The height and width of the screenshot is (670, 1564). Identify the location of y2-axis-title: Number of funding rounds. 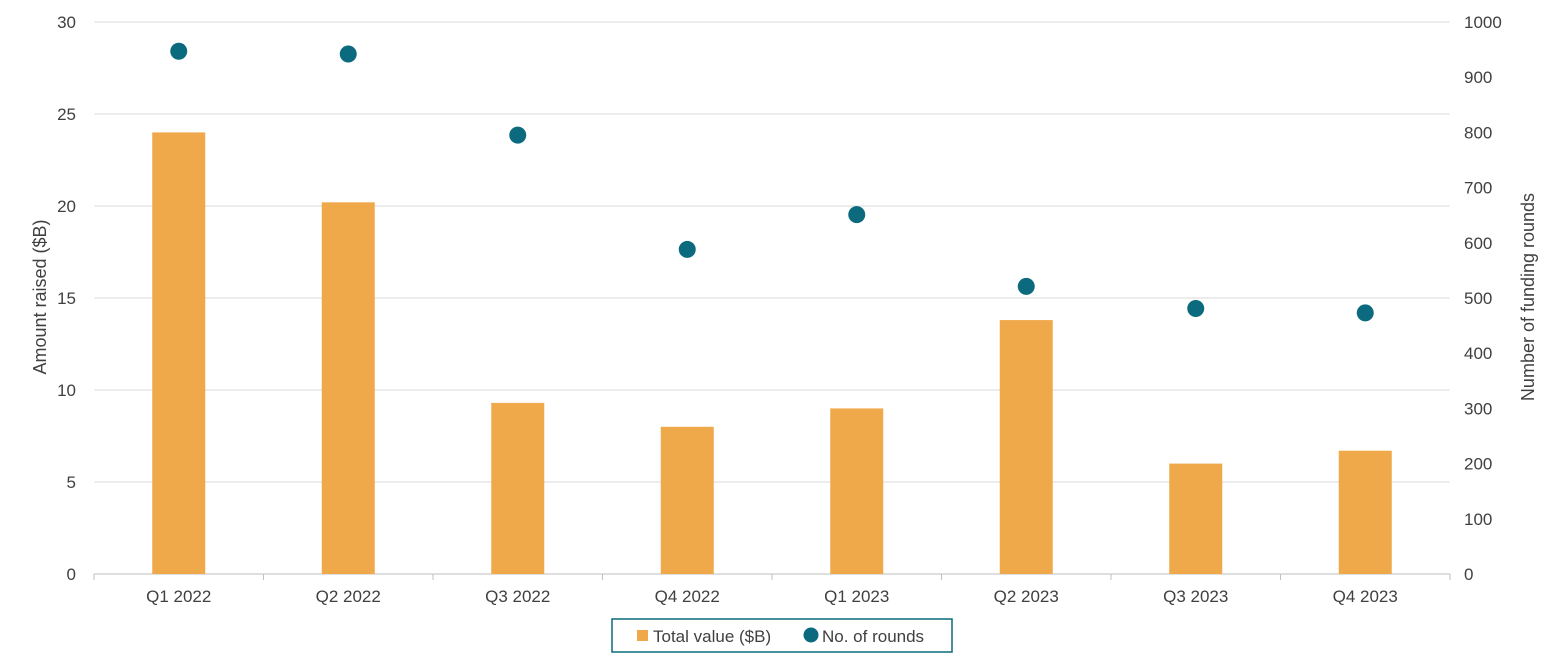
(1528, 297).